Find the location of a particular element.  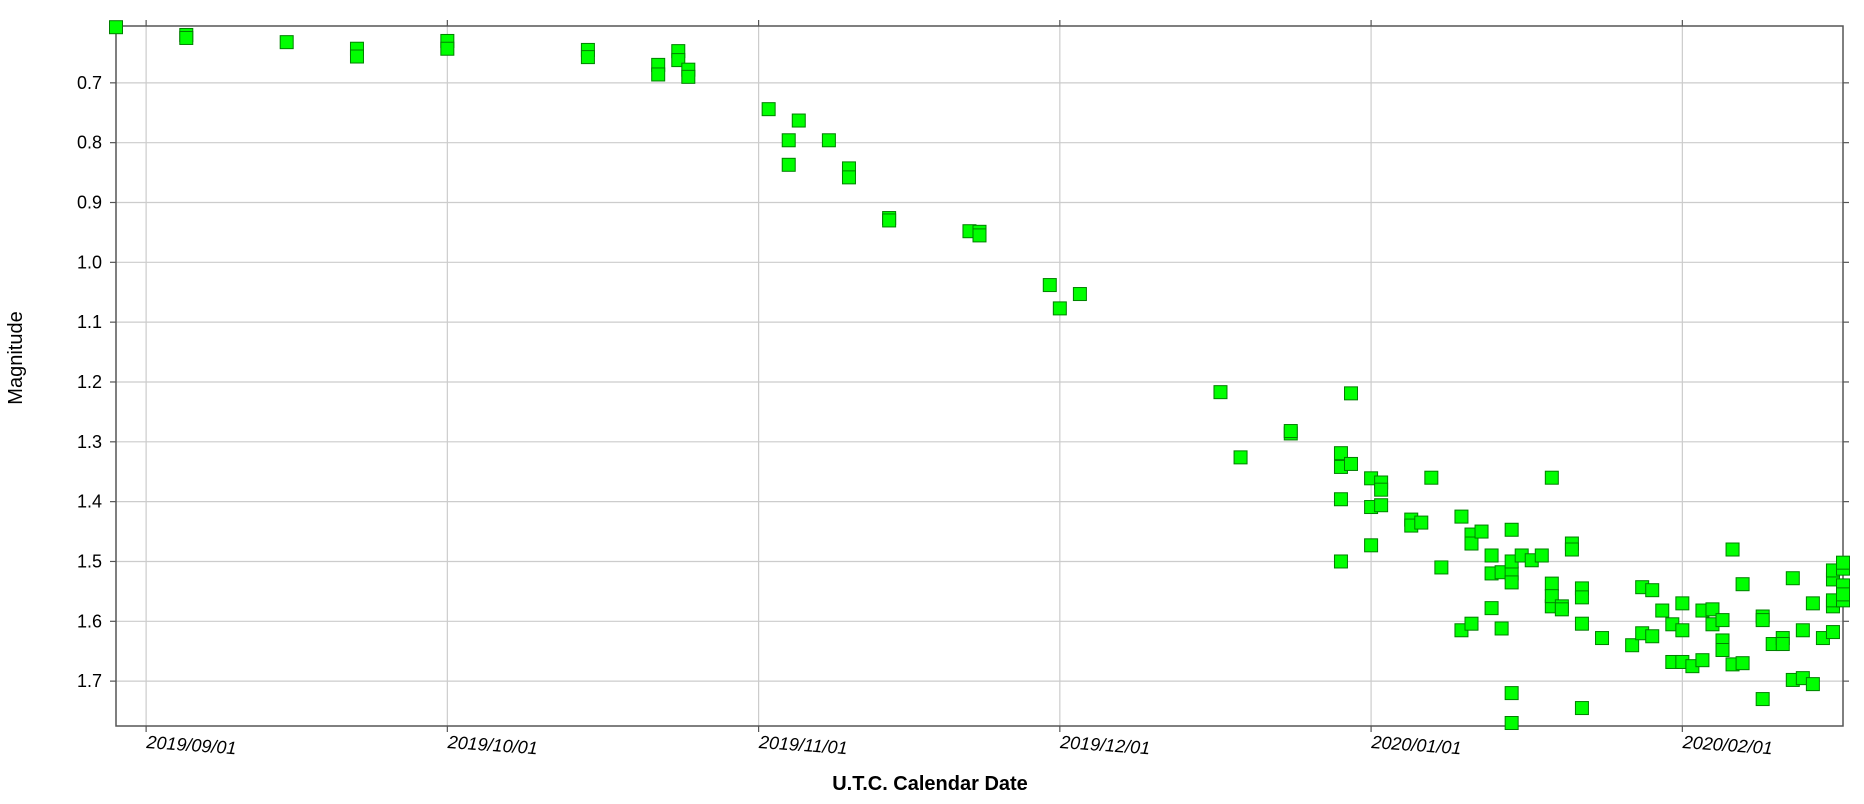

y-tick-label: 0.9 is located at coordinates (89, 202).